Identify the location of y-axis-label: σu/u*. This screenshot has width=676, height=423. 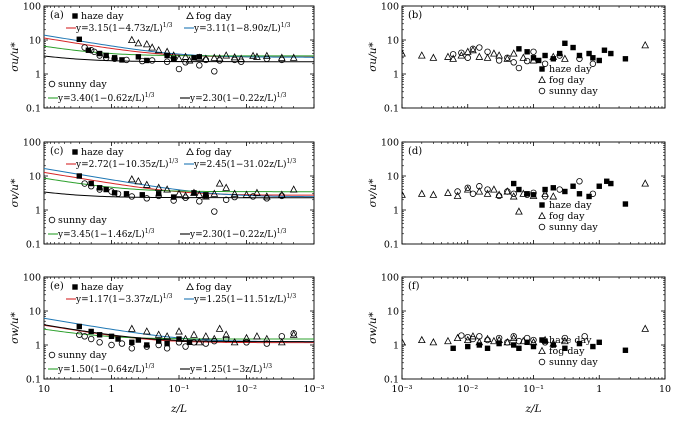
(15, 57).